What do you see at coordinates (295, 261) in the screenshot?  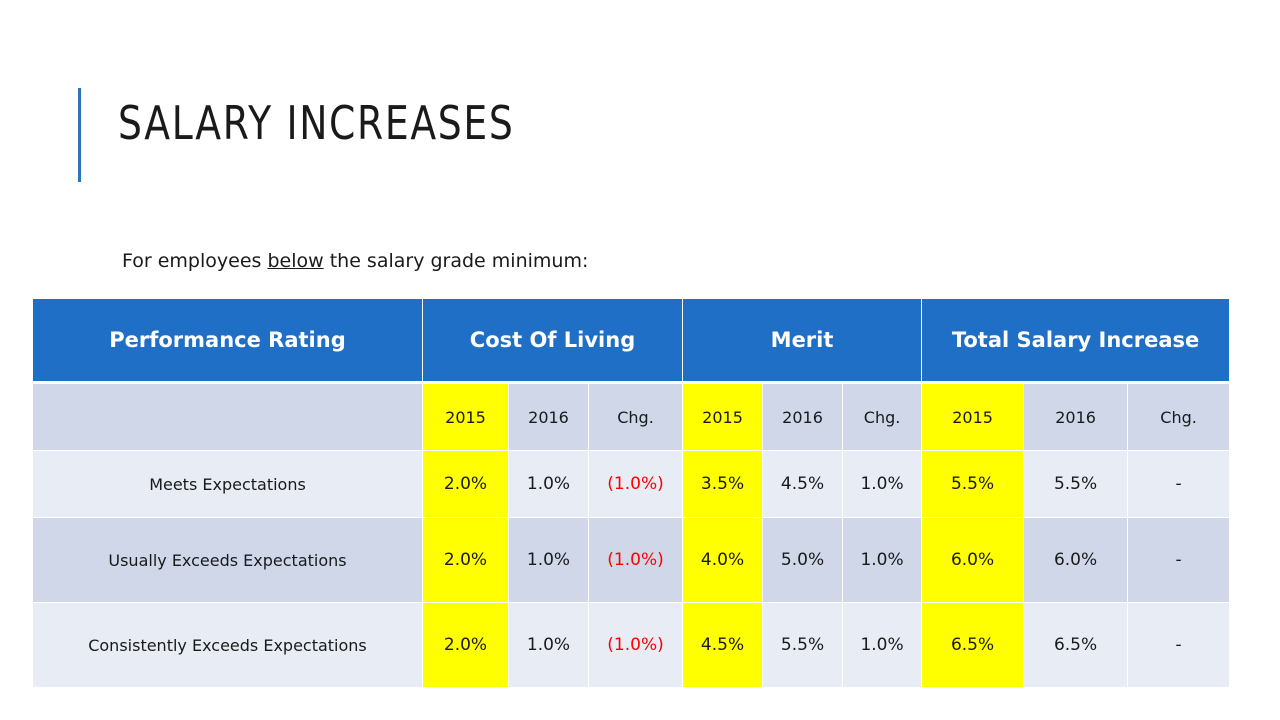 I see `caption-emphasis: below` at bounding box center [295, 261].